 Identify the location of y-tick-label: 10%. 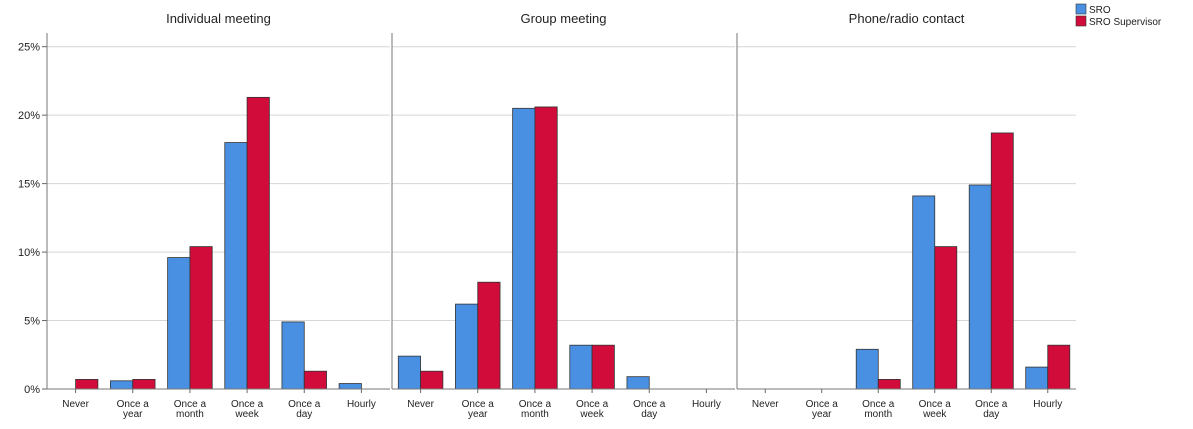
(29, 253).